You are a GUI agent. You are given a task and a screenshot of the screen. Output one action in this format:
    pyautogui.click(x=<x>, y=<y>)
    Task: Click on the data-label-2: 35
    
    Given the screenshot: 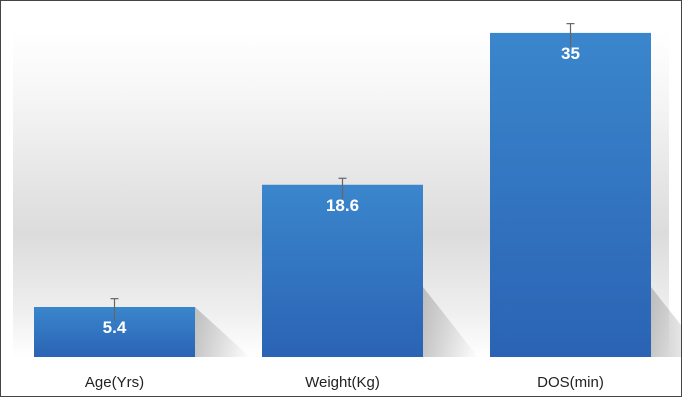 What is the action you would take?
    pyautogui.click(x=570, y=53)
    